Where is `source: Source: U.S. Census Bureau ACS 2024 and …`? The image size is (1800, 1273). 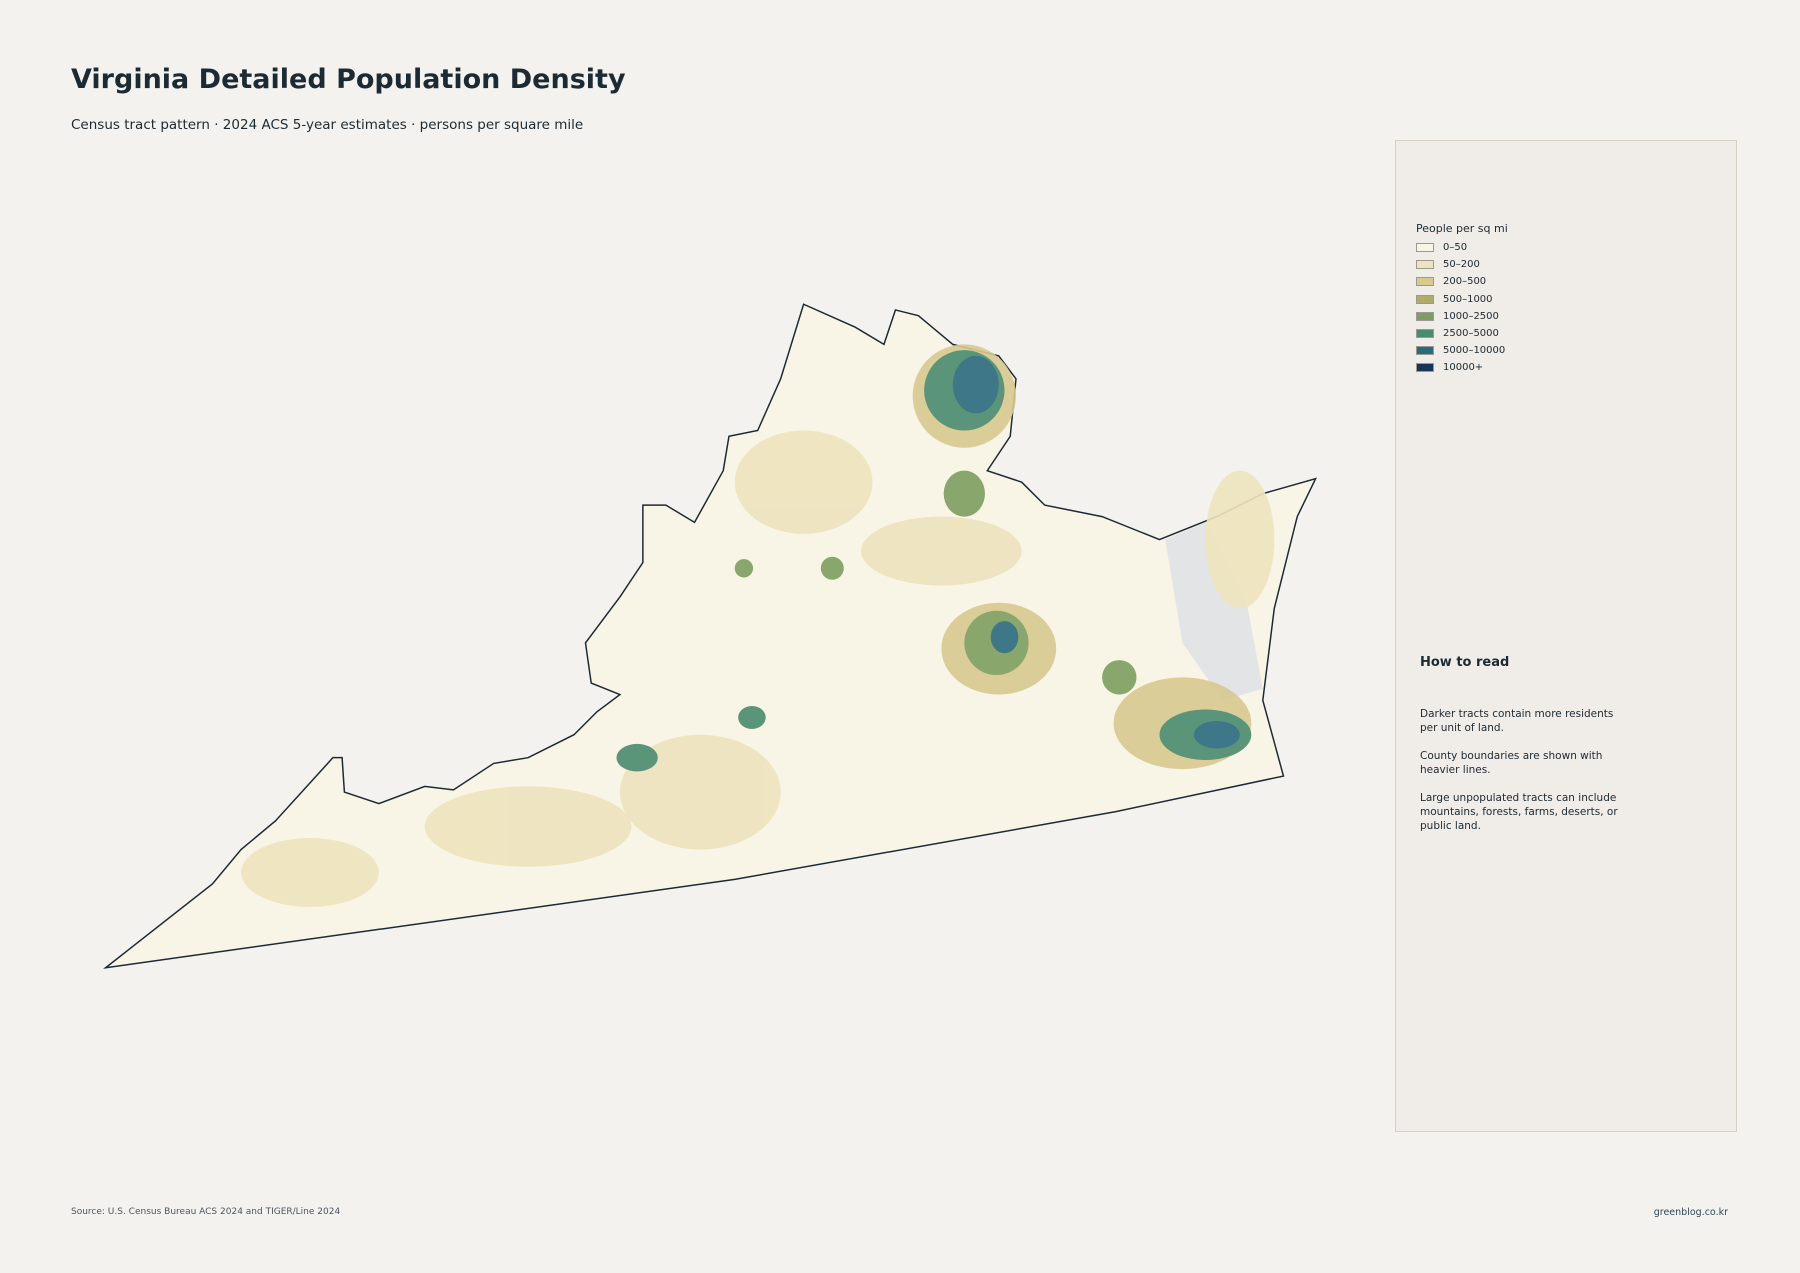
source: Source: U.S. Census Bureau ACS 2024 and … is located at coordinates (206, 1212).